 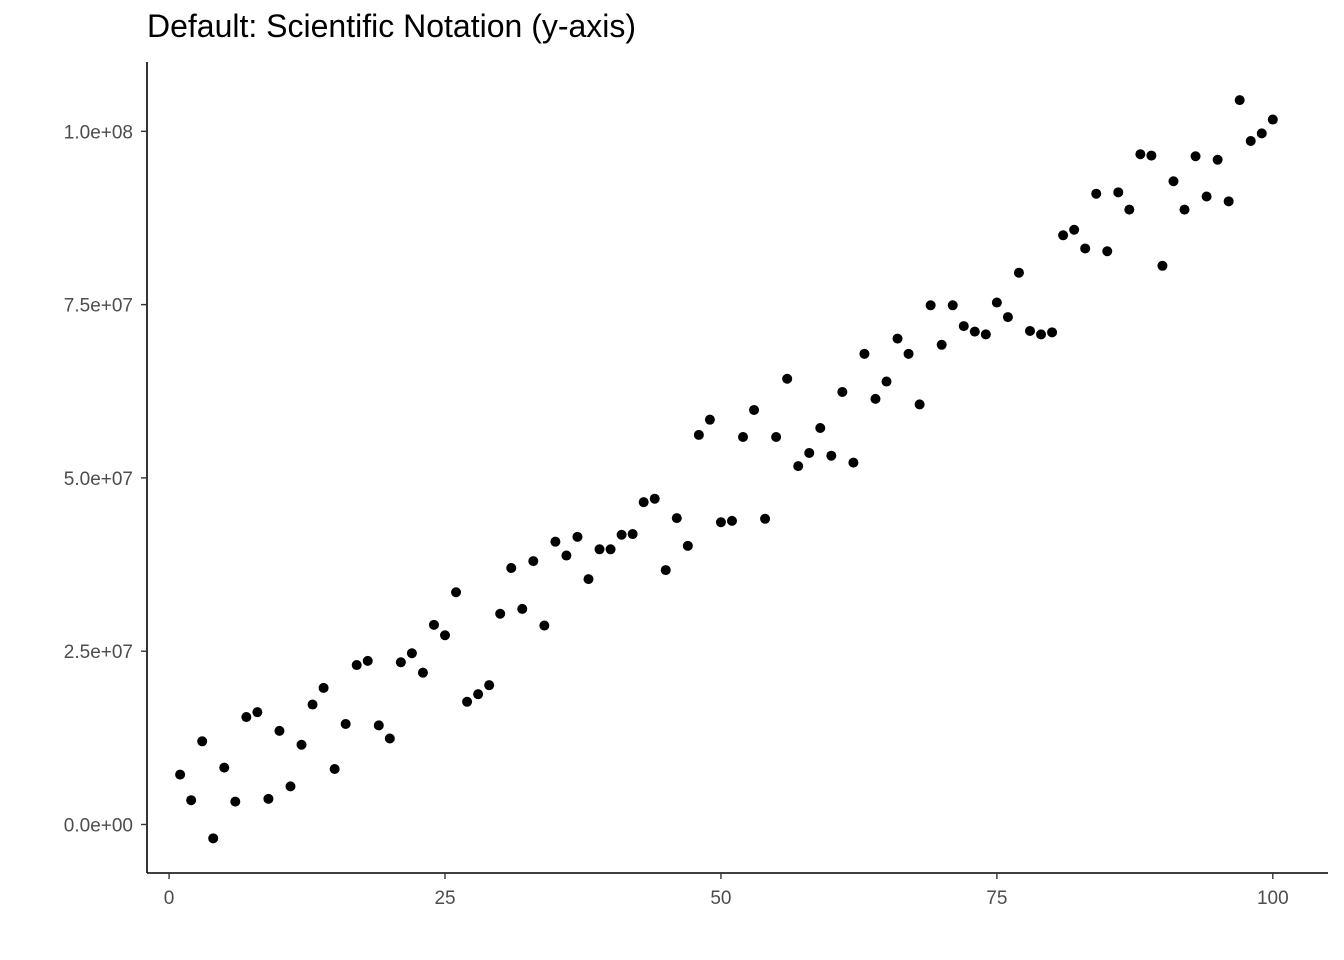 I want to click on x-tick-label: 25, so click(x=444, y=898).